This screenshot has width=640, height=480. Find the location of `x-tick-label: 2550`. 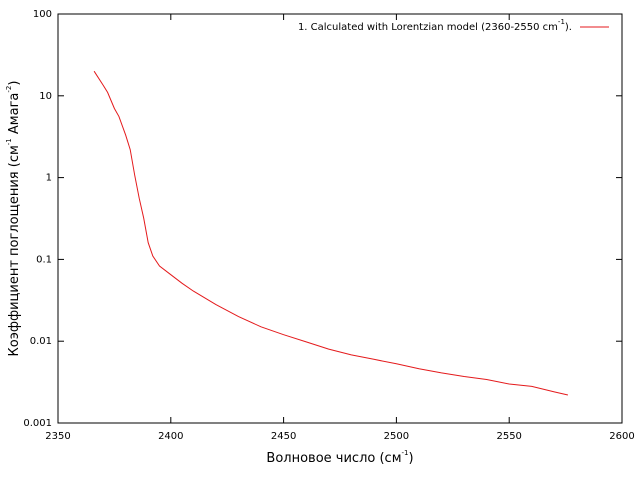

x-tick-label: 2550 is located at coordinates (508, 436).